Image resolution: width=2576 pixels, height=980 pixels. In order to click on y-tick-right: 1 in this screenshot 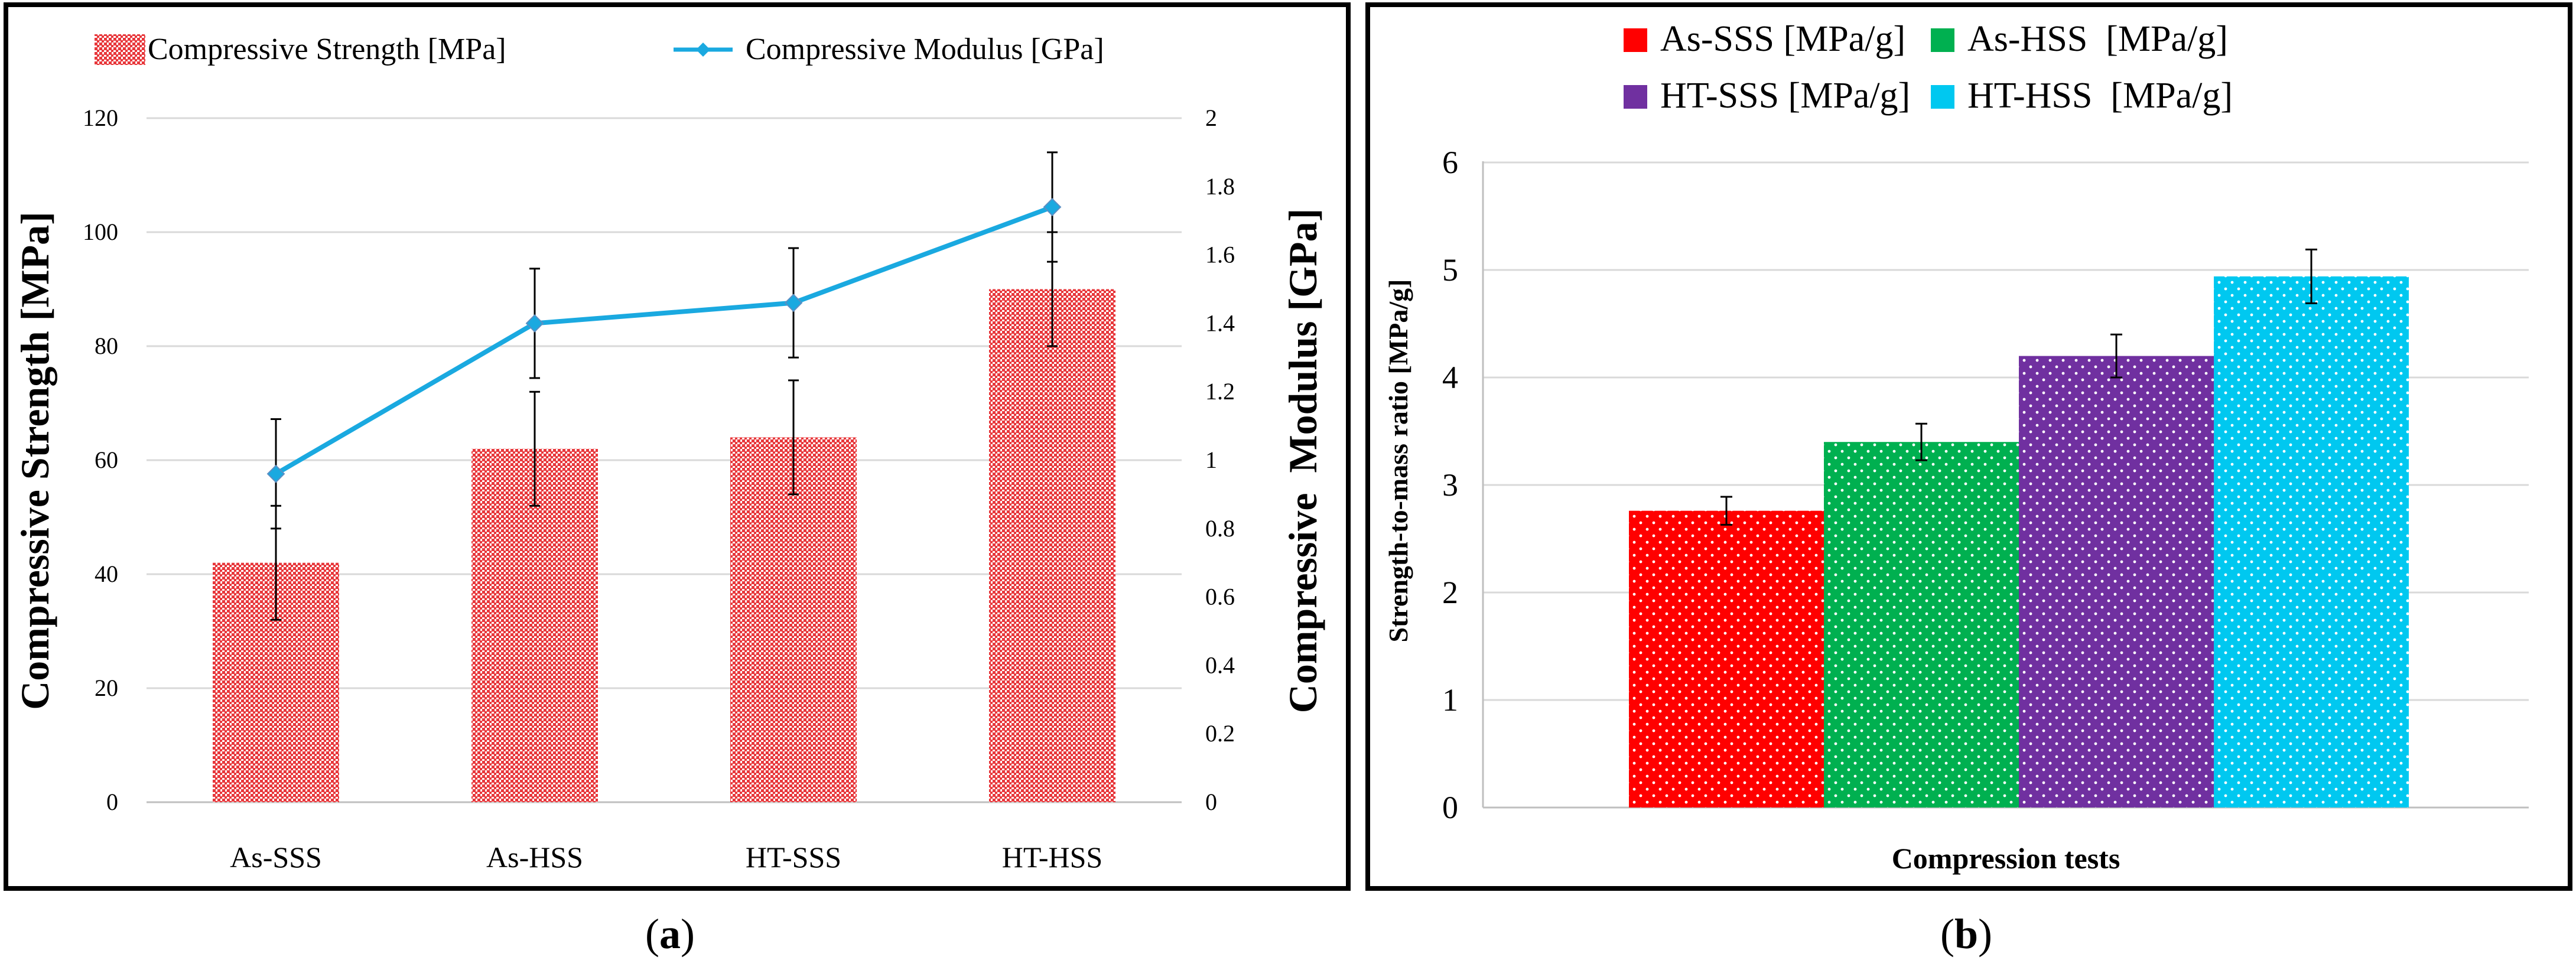, I will do `click(1211, 460)`.